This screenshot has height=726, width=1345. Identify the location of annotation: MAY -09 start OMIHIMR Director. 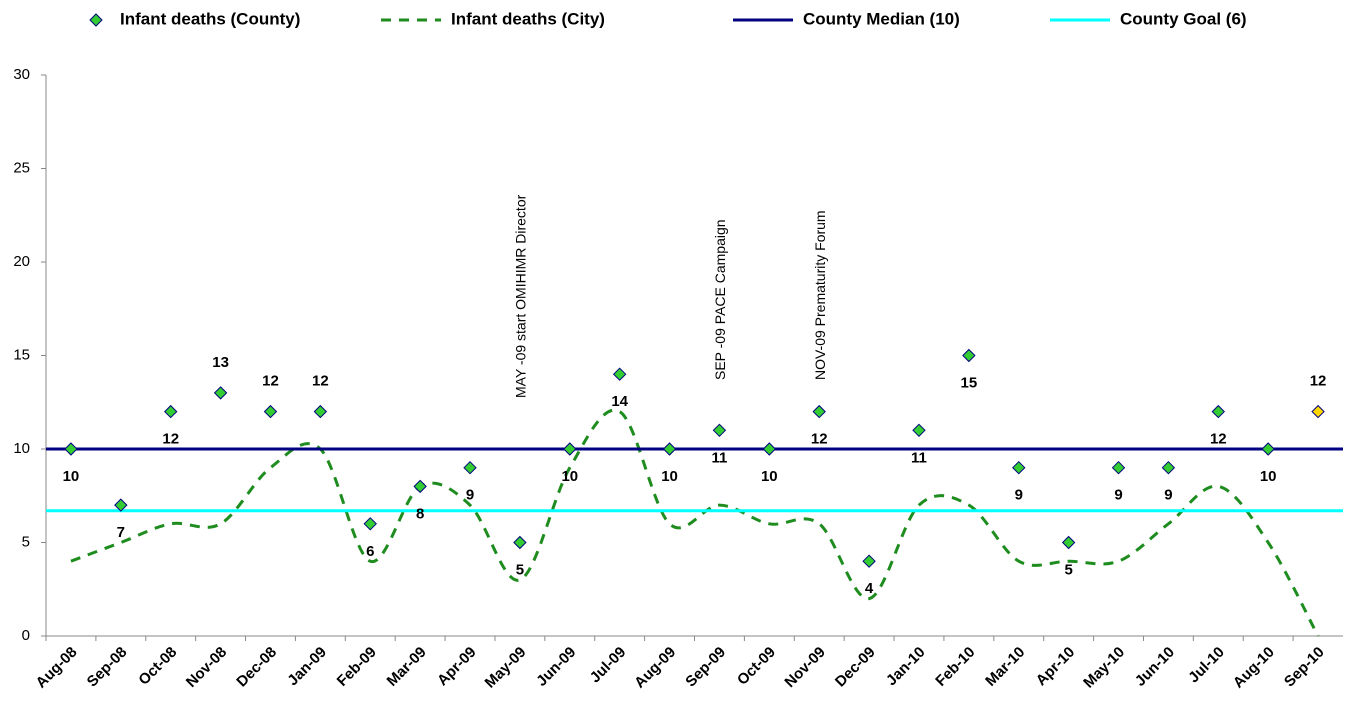
(521, 296).